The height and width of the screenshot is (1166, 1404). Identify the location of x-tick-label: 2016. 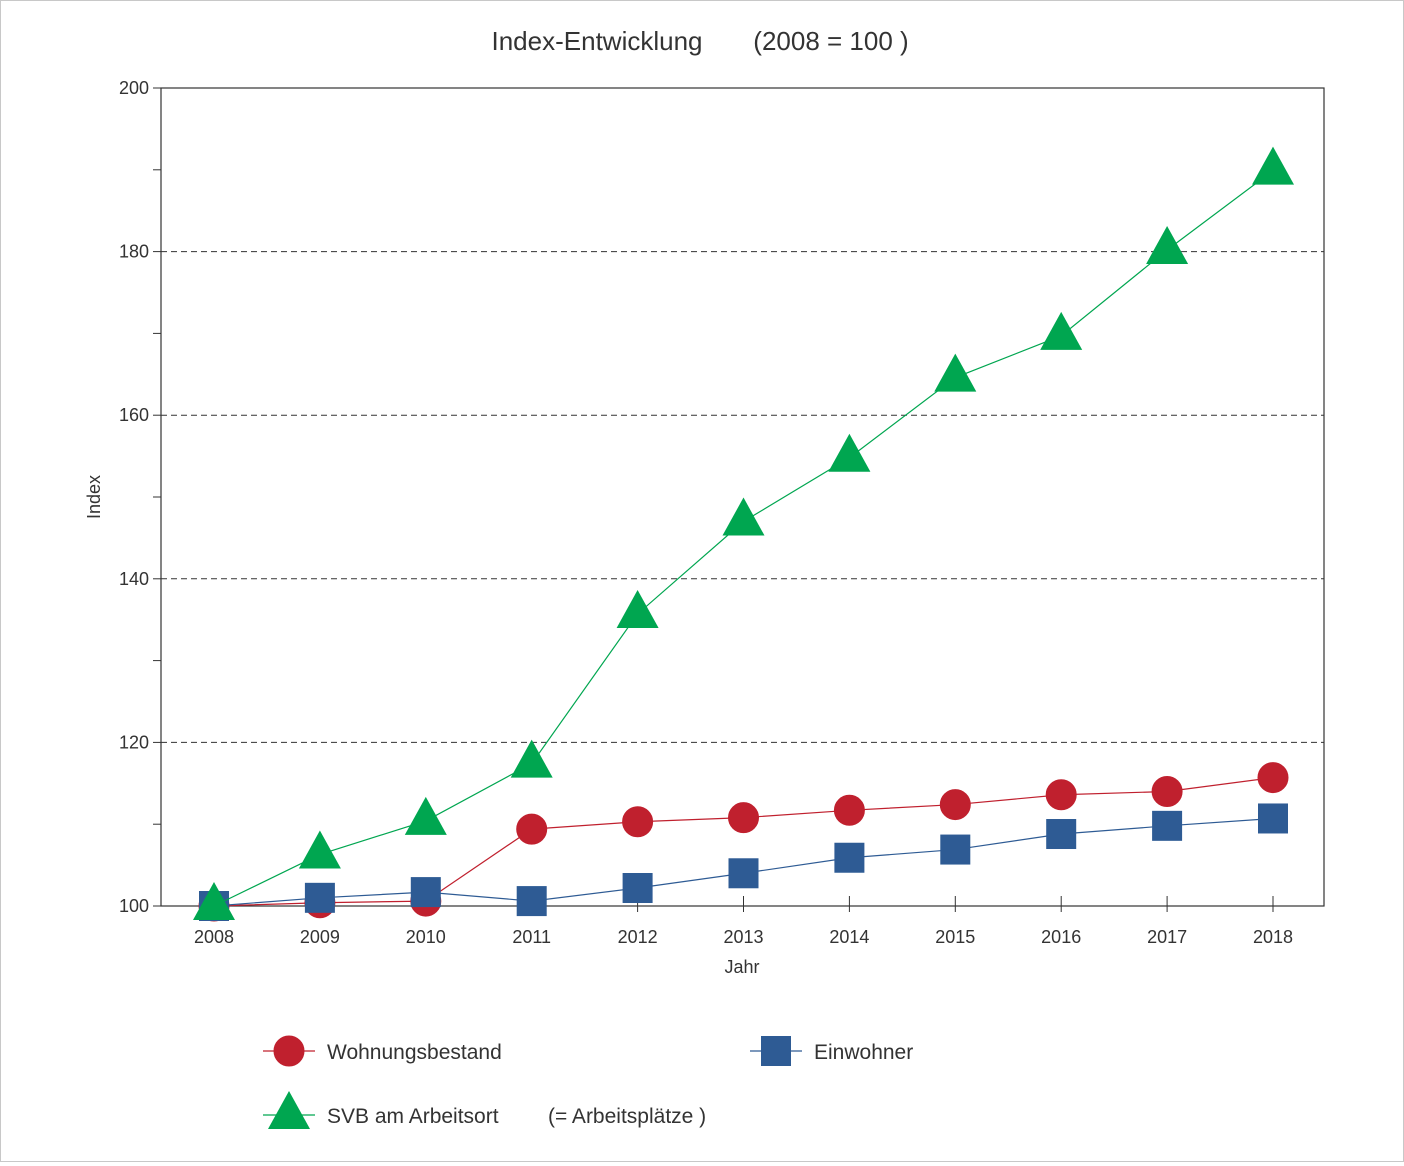
(1061, 937).